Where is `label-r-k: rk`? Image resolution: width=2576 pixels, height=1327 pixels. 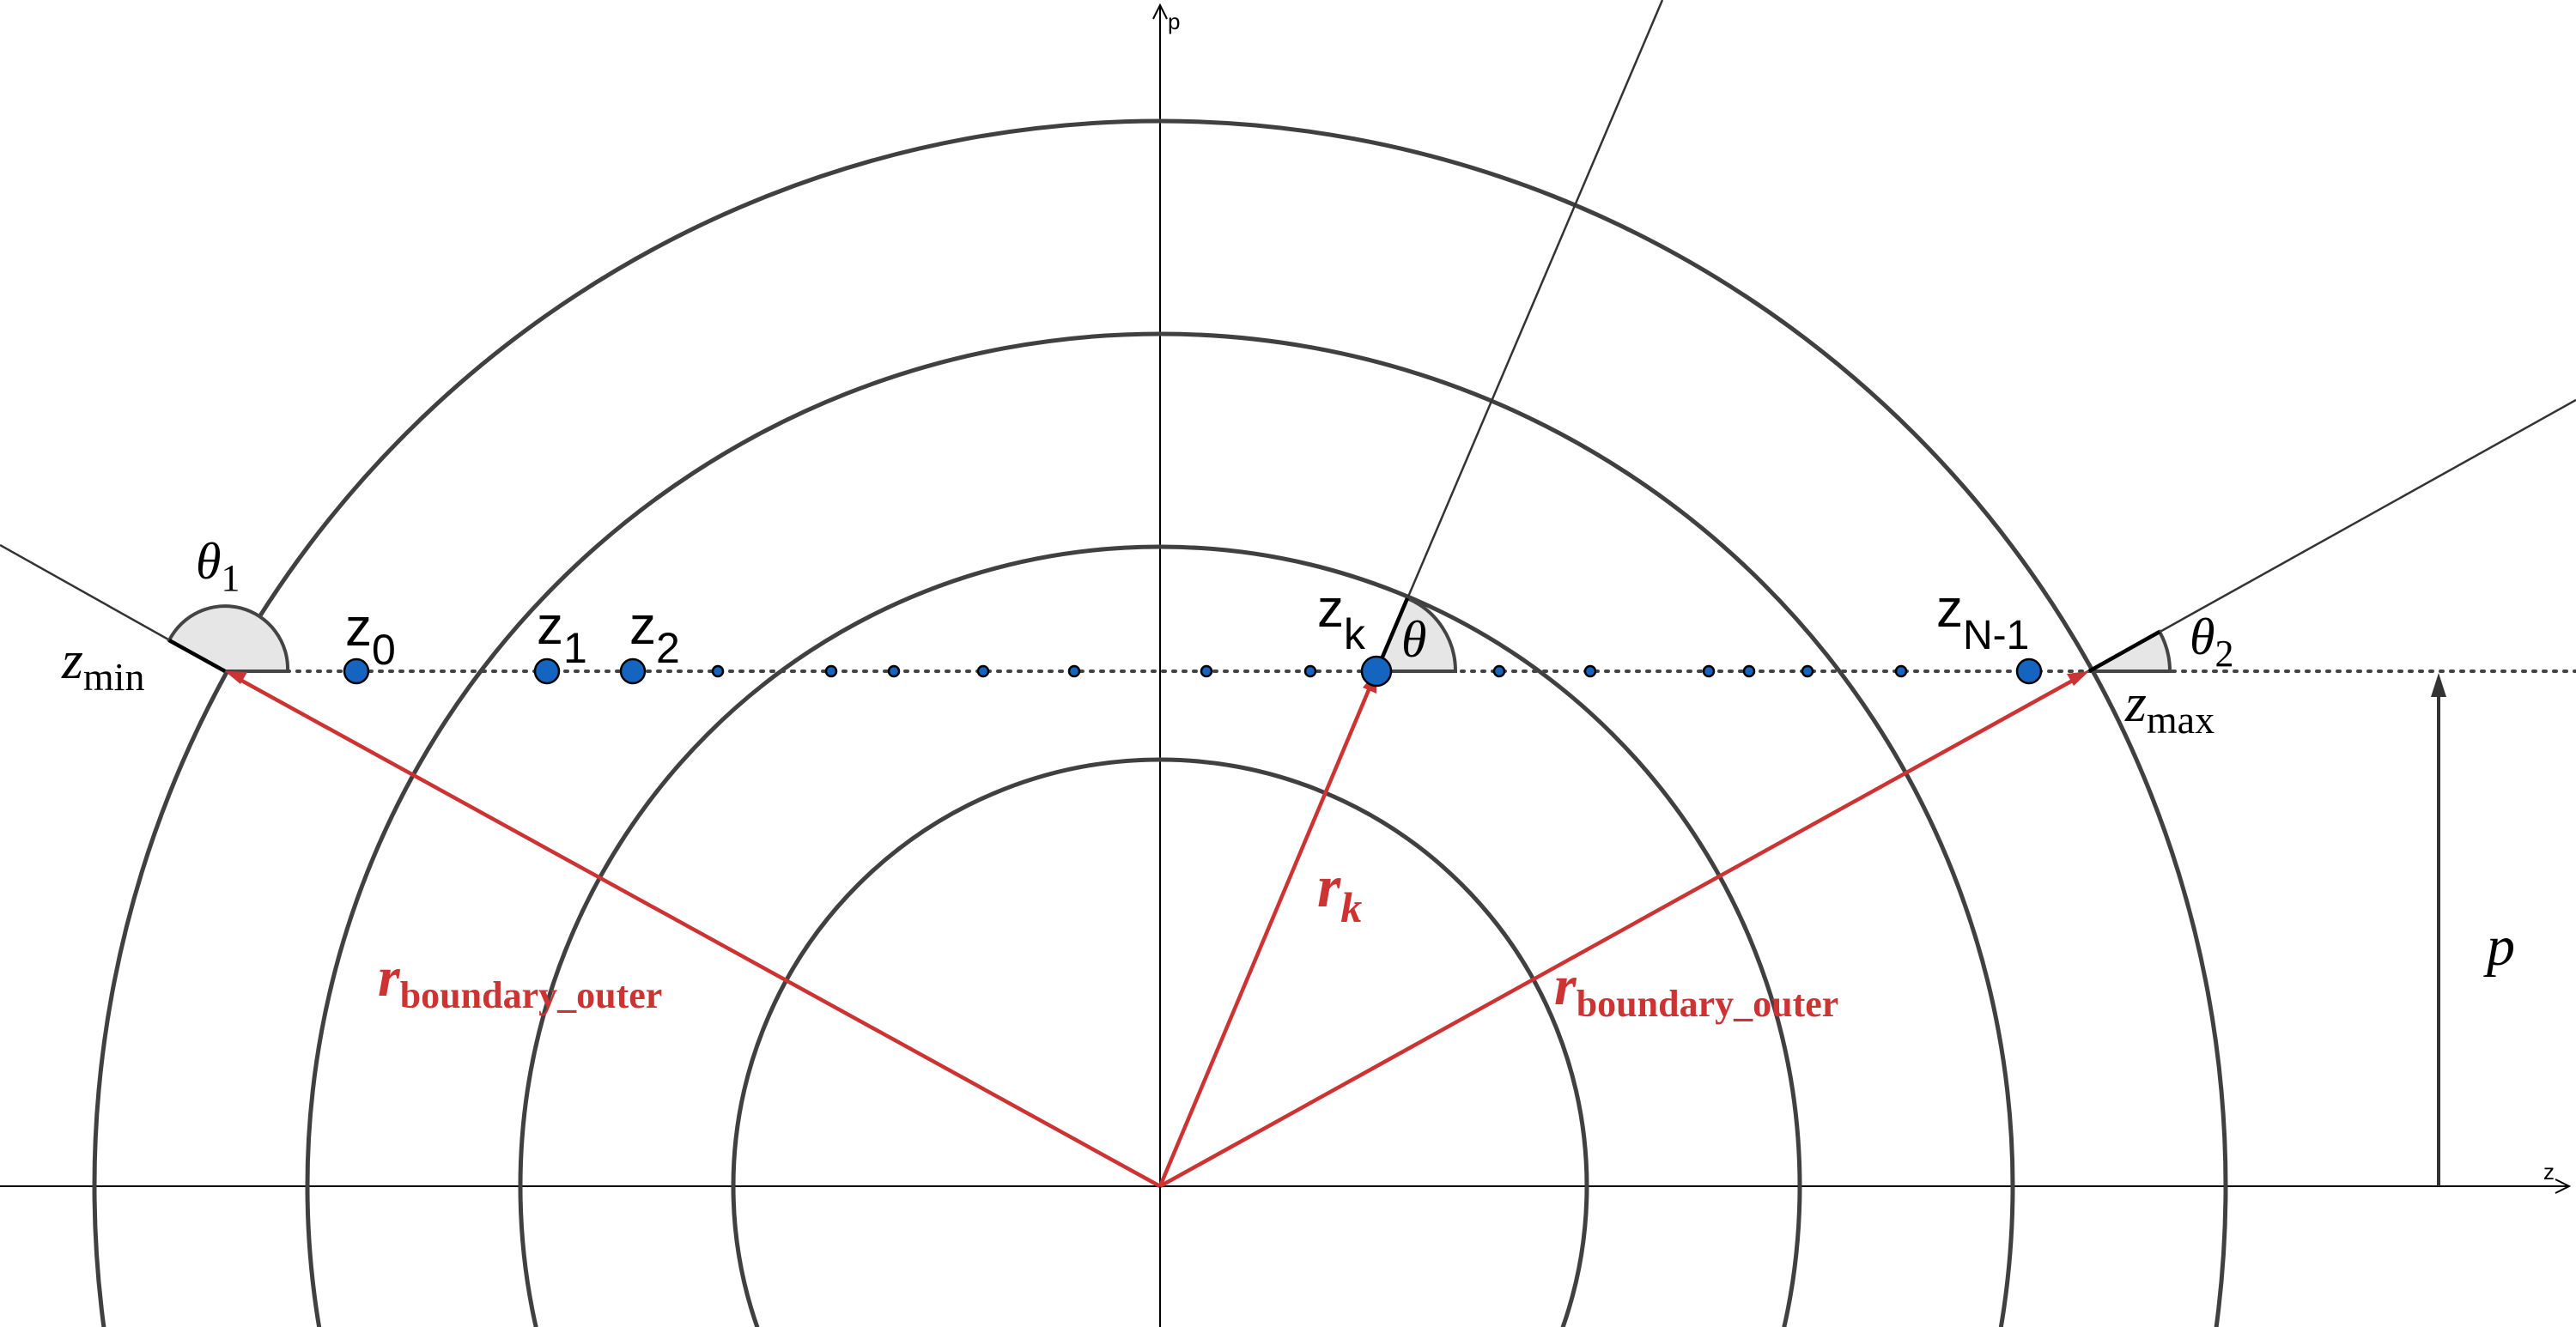 label-r-k: rk is located at coordinates (1339, 892).